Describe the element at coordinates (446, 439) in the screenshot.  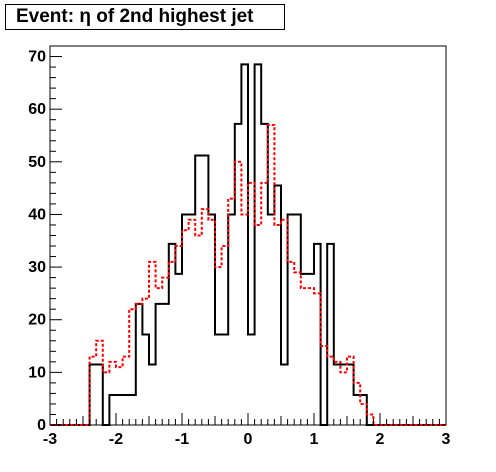
I see `x-tick-label: 3` at that location.